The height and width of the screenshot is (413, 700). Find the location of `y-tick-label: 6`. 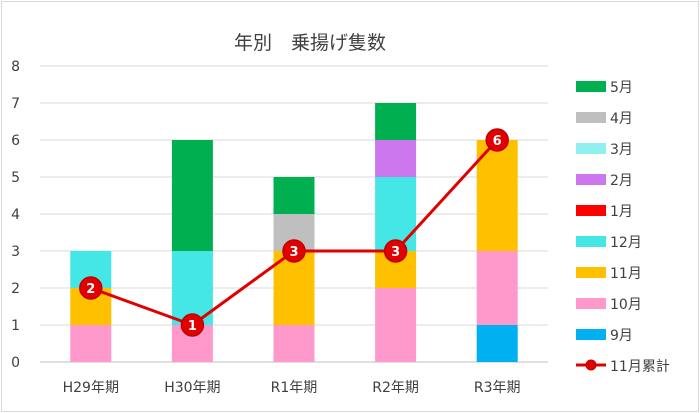

y-tick-label: 6 is located at coordinates (15, 141).